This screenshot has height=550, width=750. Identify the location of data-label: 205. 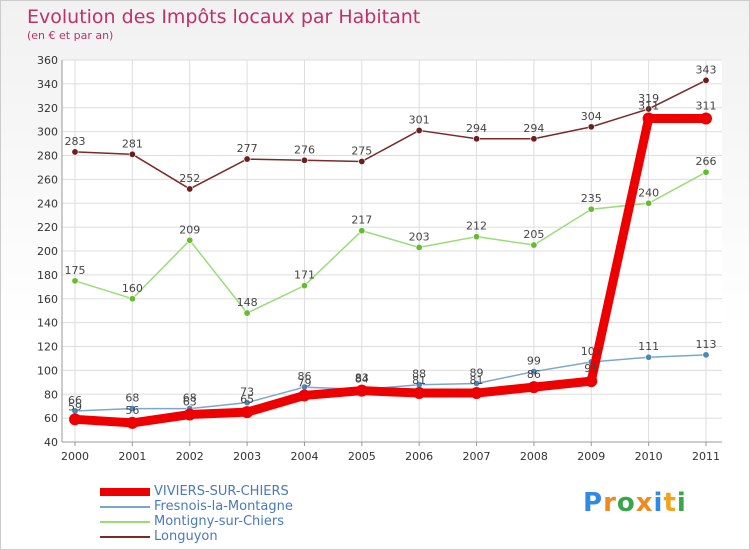
(533, 234).